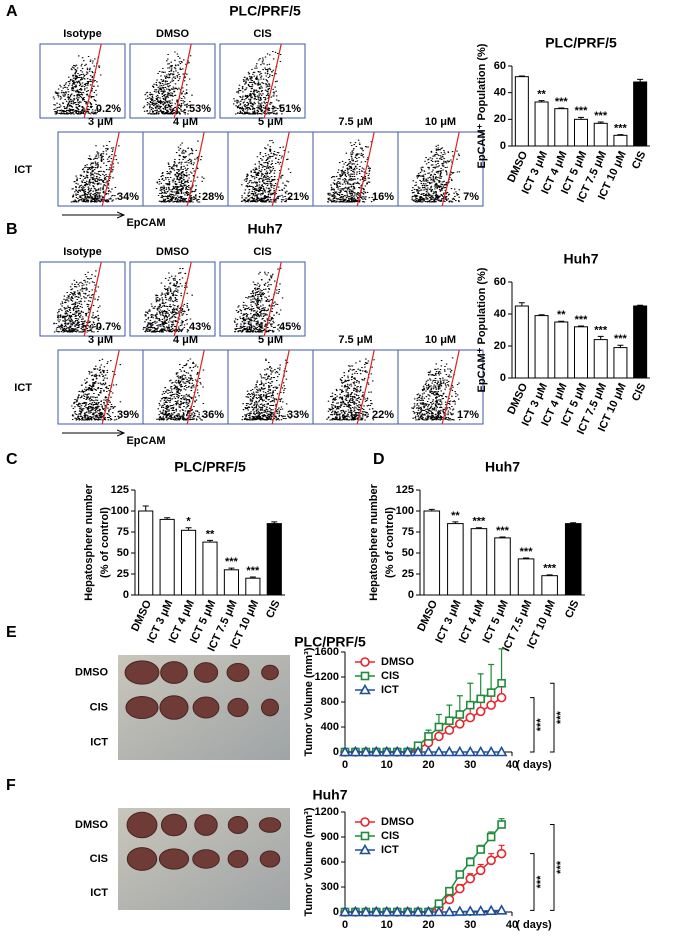 The height and width of the screenshot is (951, 700). I want to click on chart-title: PLC/PRF/5, so click(581, 43).